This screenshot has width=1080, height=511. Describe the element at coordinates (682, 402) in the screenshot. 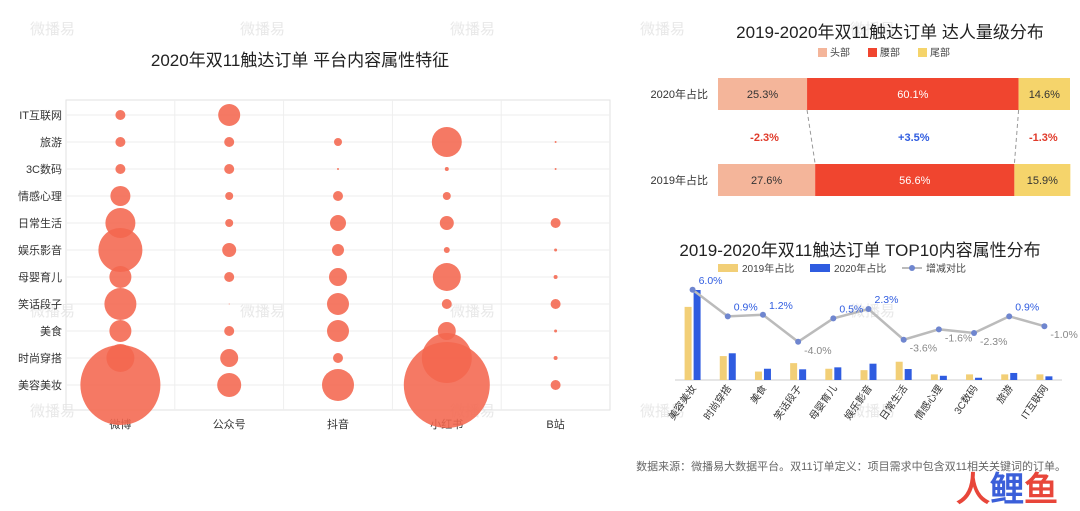

I see `x-tick-label: 美容美妆` at that location.